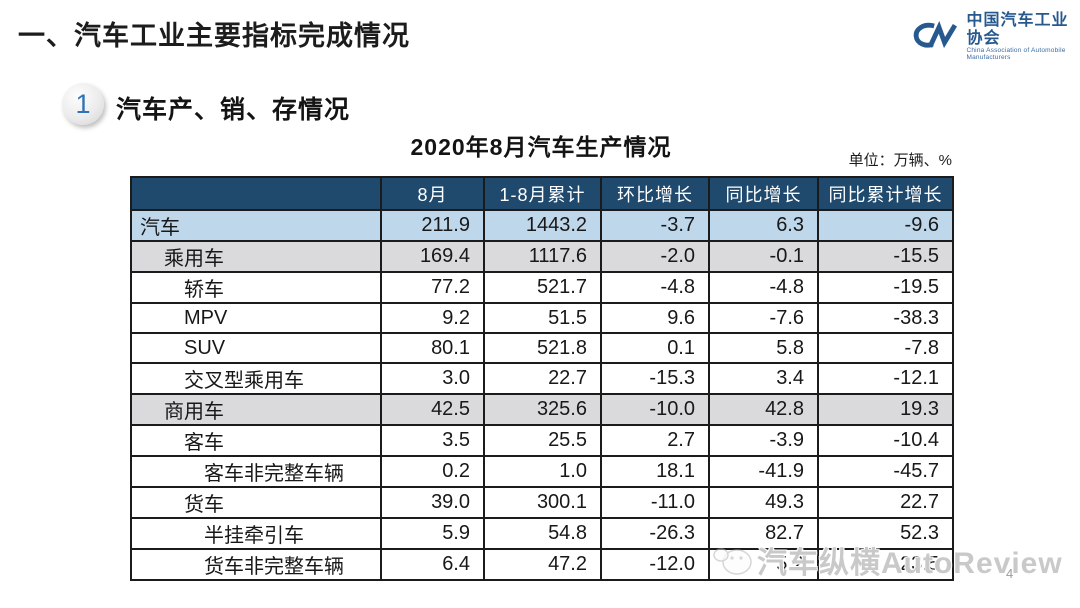 This screenshot has width=1080, height=608. What do you see at coordinates (256, 564) in the screenshot?
I see `row-label: 货车非完整车辆` at bounding box center [256, 564].